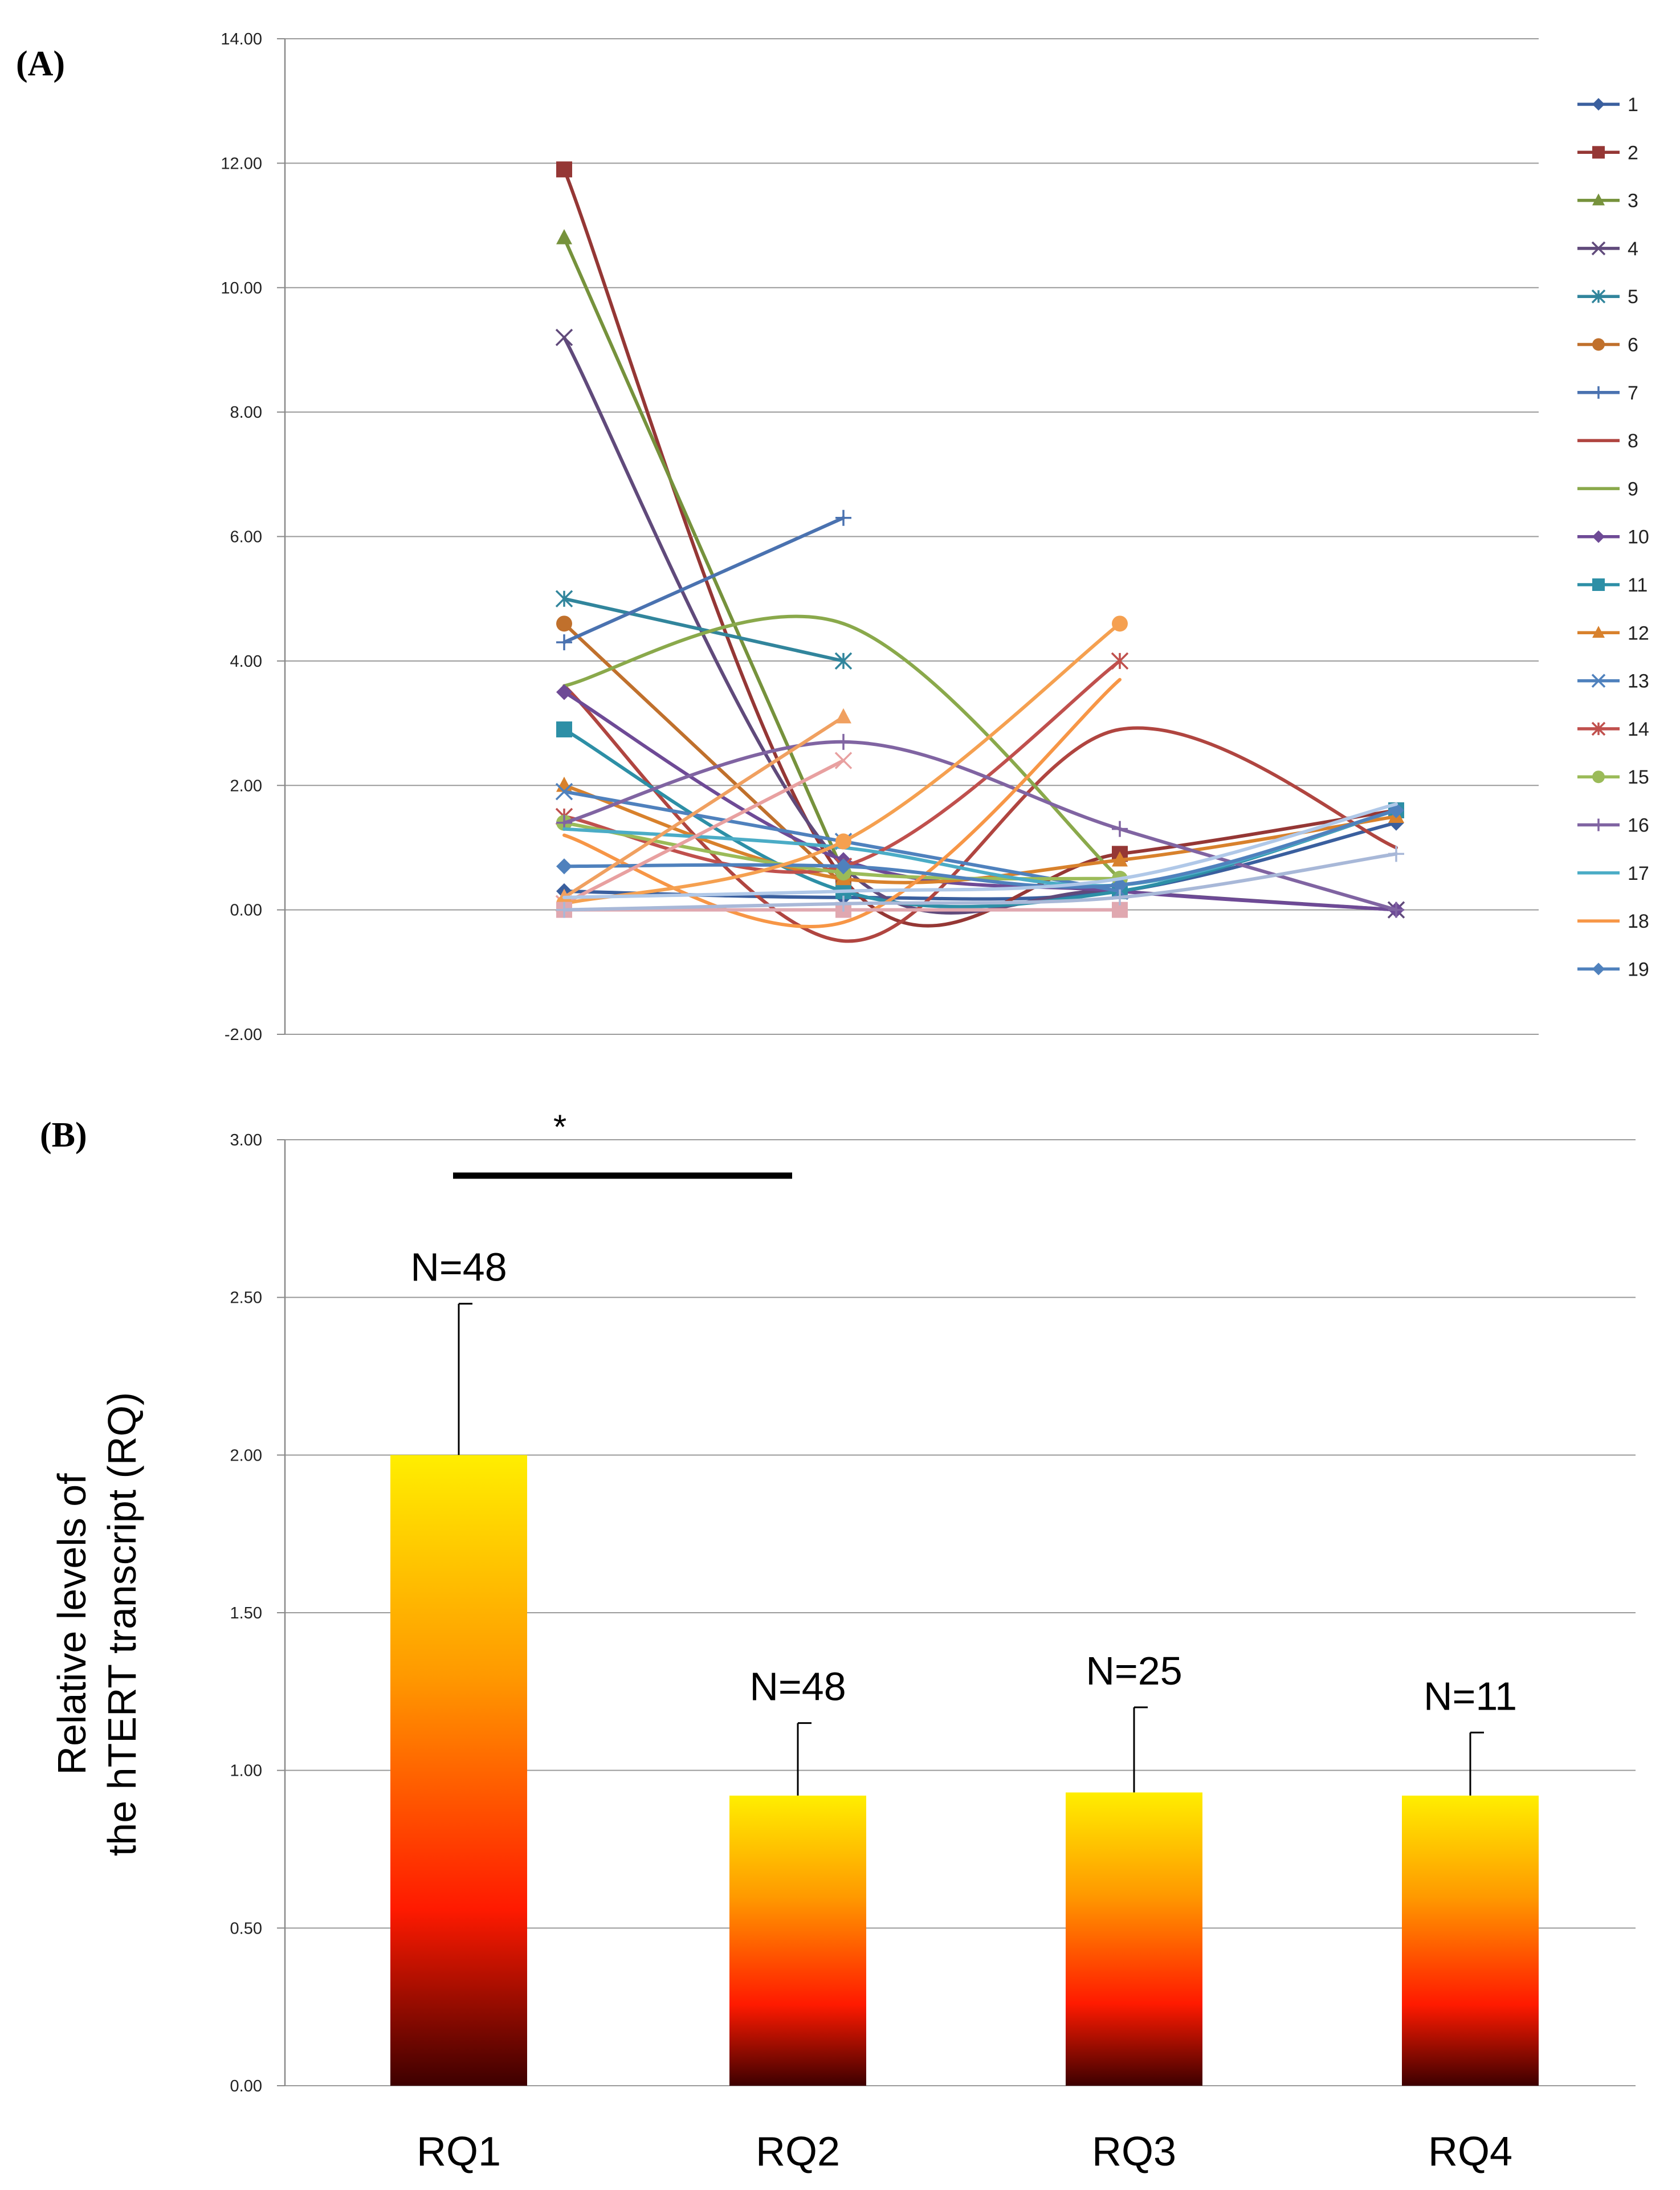  What do you see at coordinates (246, 1140) in the screenshot?
I see `panel-b-y-tick-label: 3.00` at bounding box center [246, 1140].